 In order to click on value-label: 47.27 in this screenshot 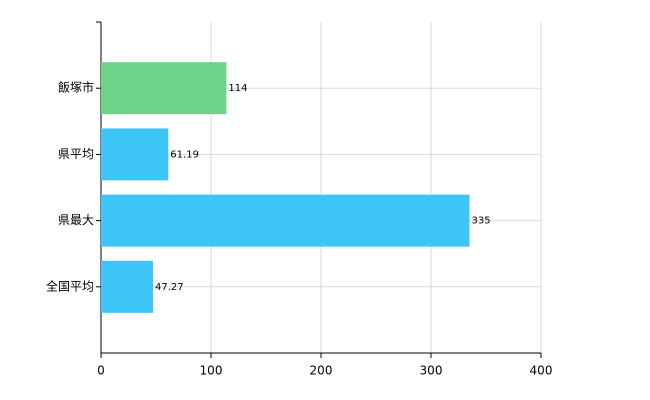, I will do `click(169, 287)`.